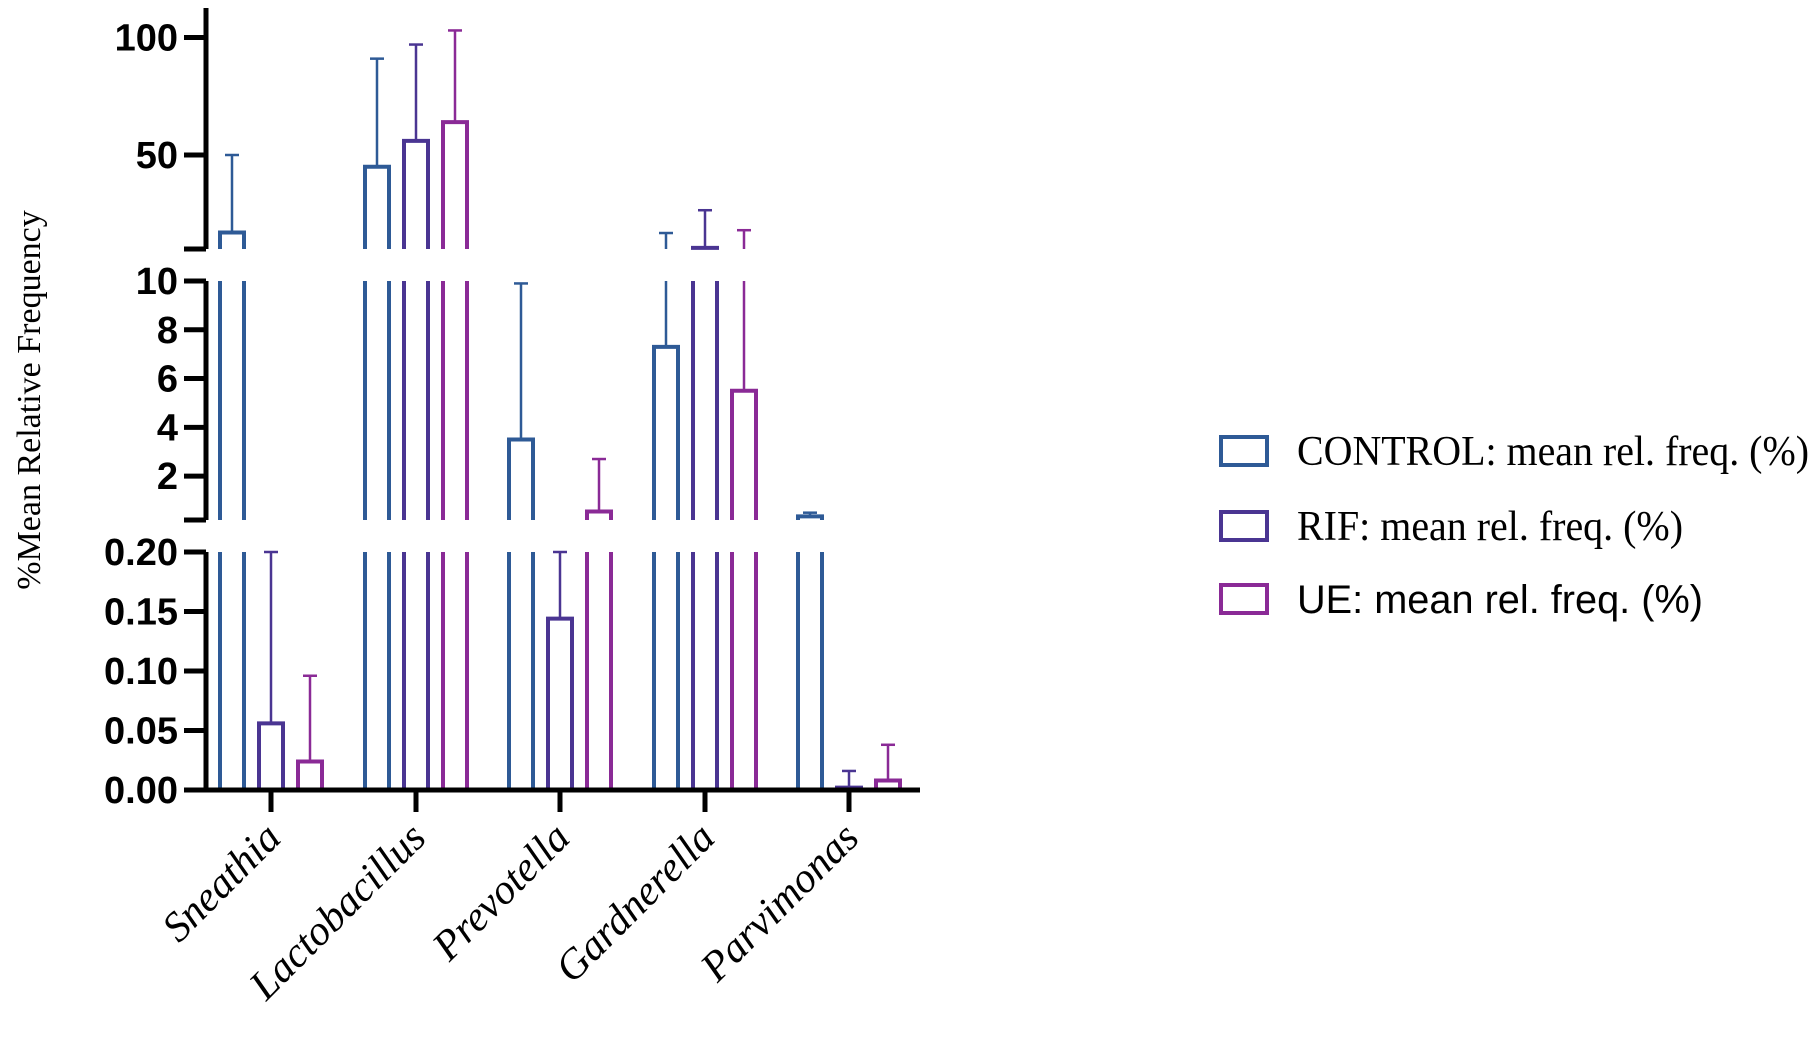 The height and width of the screenshot is (1041, 1820). I want to click on legend-label: CONTROL: mean rel. freq. (%), so click(1553, 452).